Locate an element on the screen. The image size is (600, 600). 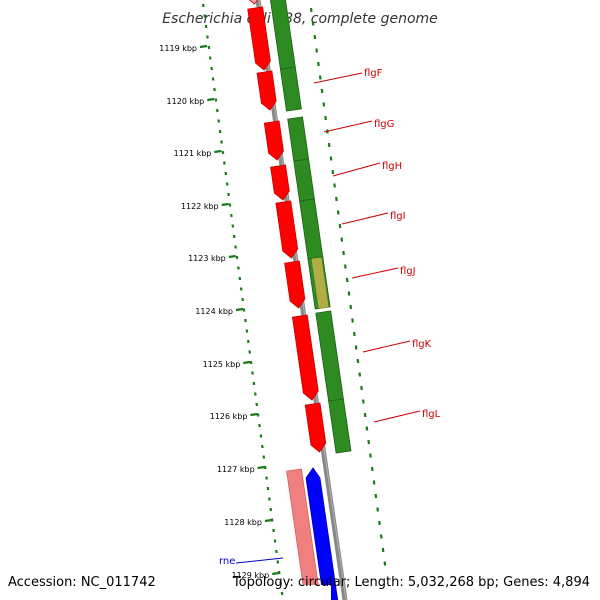
kbp-label: 1121 kbp is located at coordinates (193, 153).